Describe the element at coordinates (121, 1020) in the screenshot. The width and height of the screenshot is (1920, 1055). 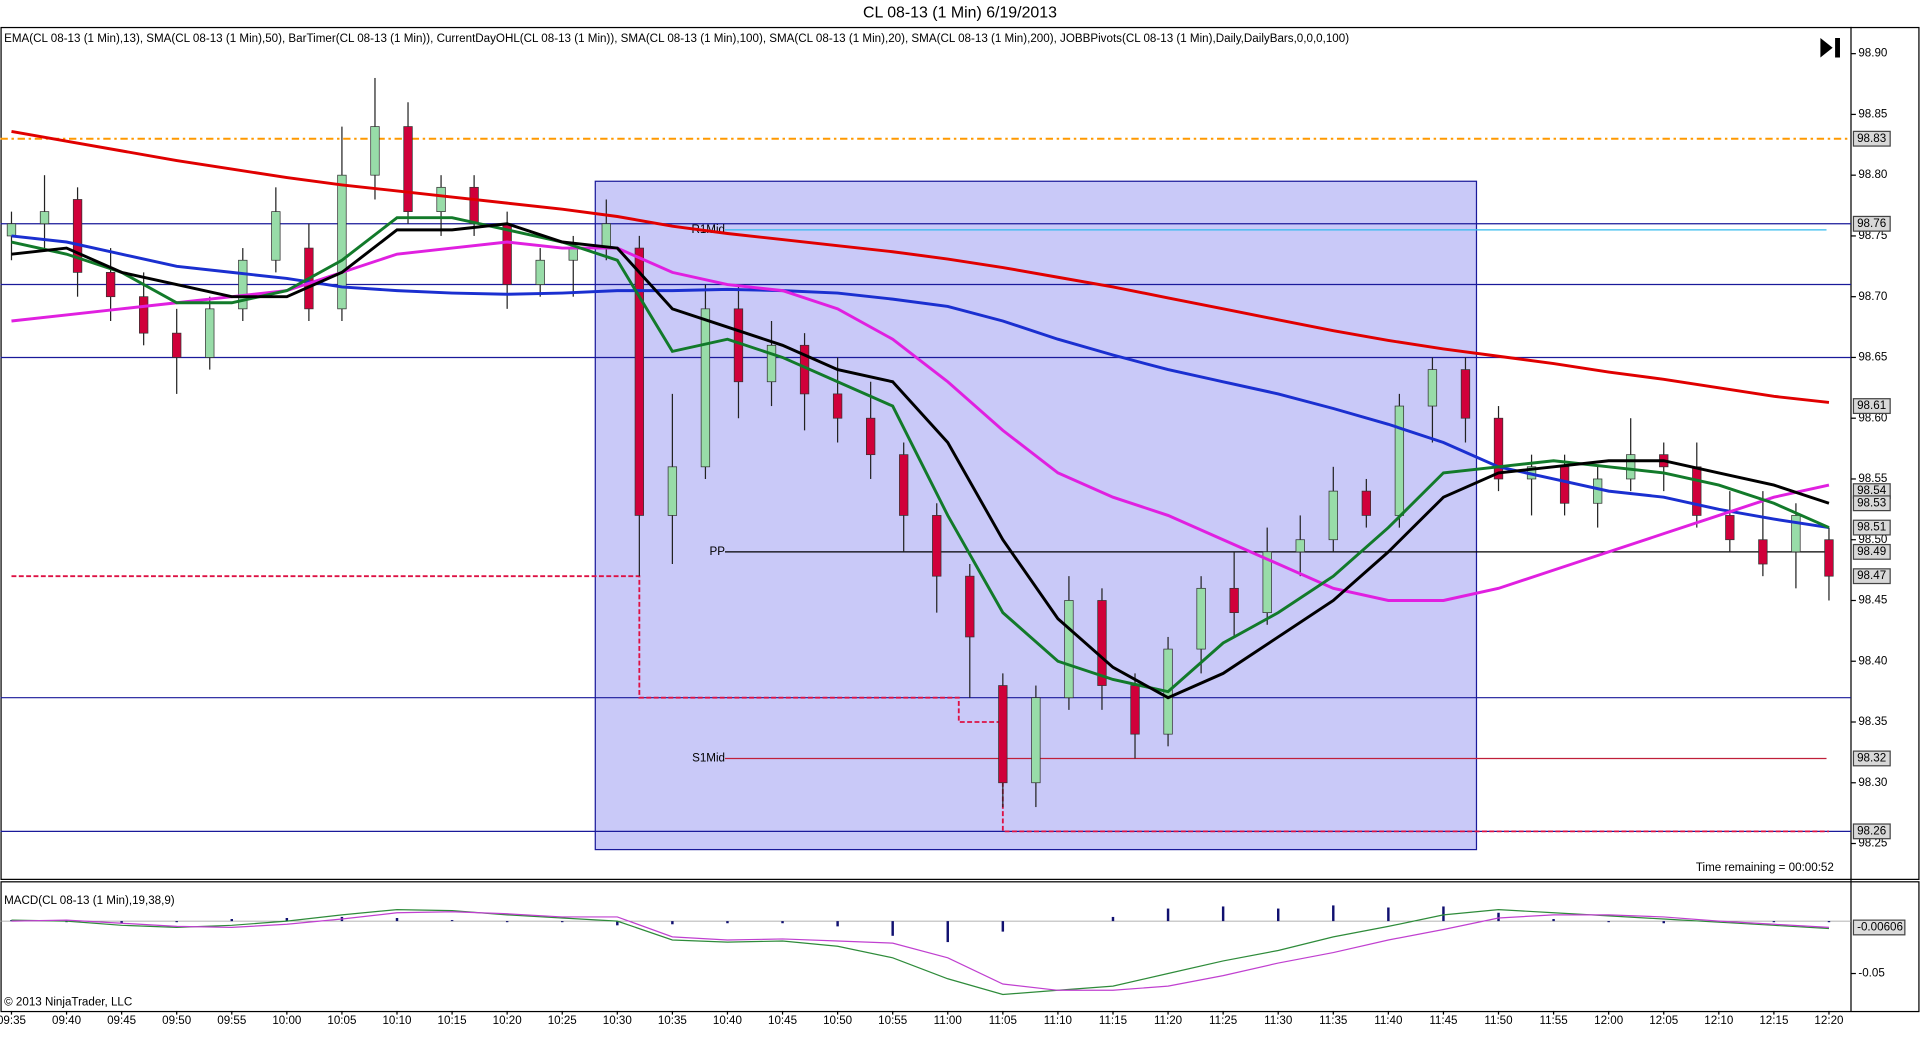
I see `x-tick-label: 09:45` at that location.